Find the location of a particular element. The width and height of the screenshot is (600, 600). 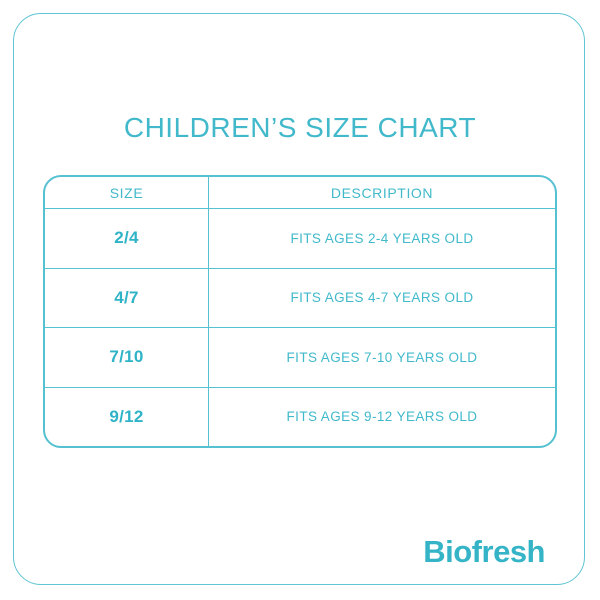

page-title: CHILDREN’S SIZE CHART is located at coordinates (300, 127).